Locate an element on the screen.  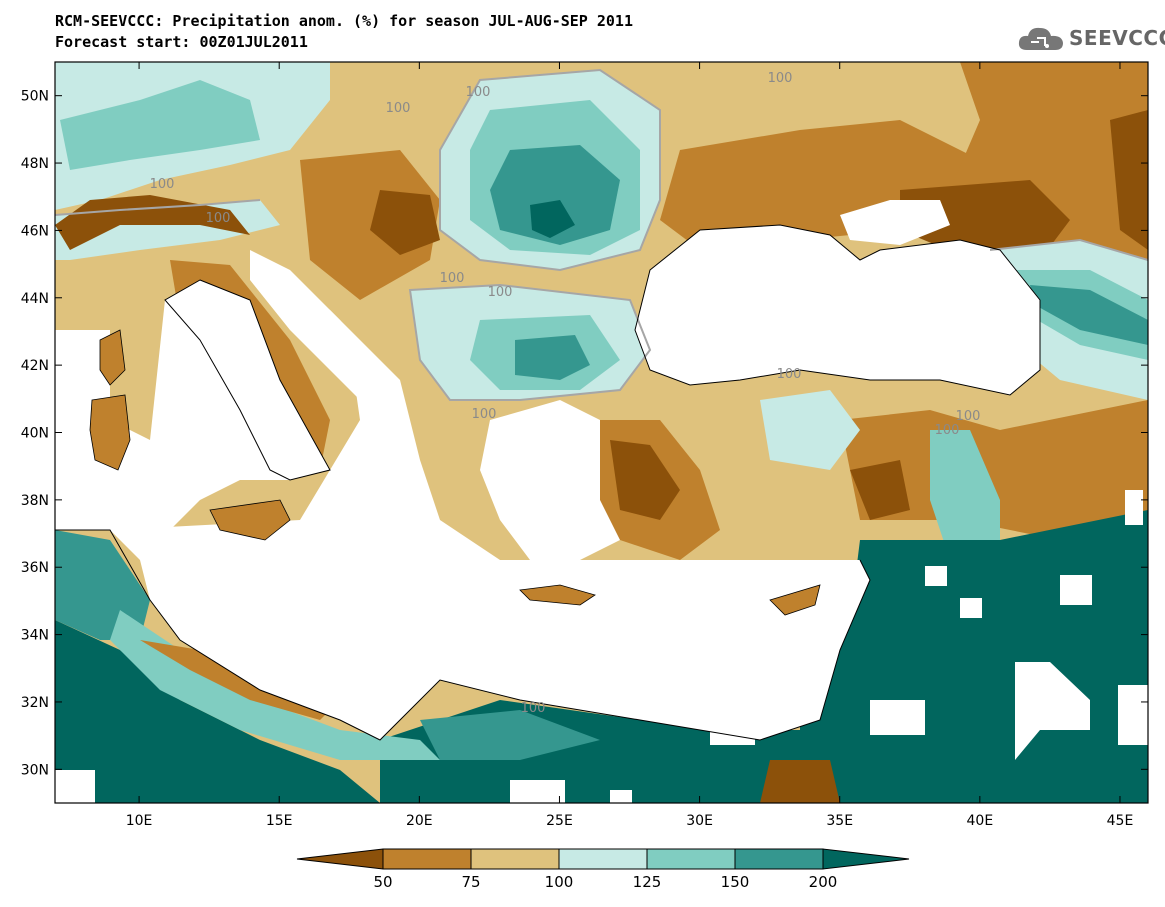
colorbar-label: 200 is located at coordinates (823, 882).